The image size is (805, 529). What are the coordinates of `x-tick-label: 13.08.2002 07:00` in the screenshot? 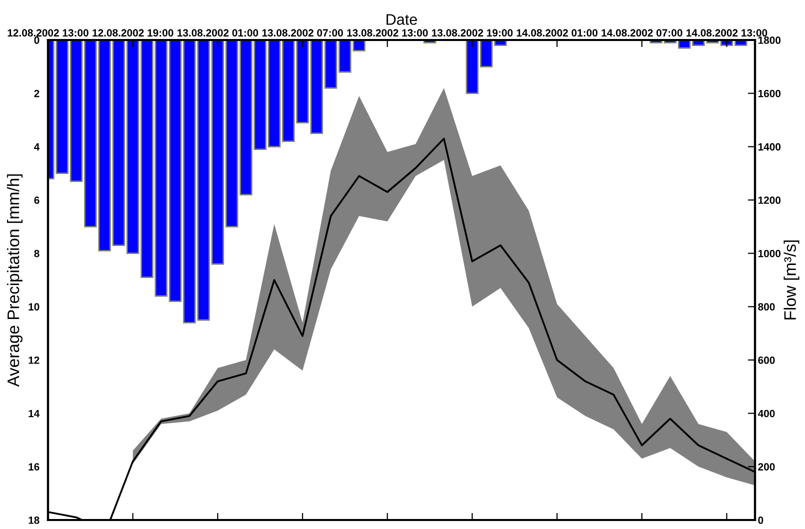 It's located at (302, 33).